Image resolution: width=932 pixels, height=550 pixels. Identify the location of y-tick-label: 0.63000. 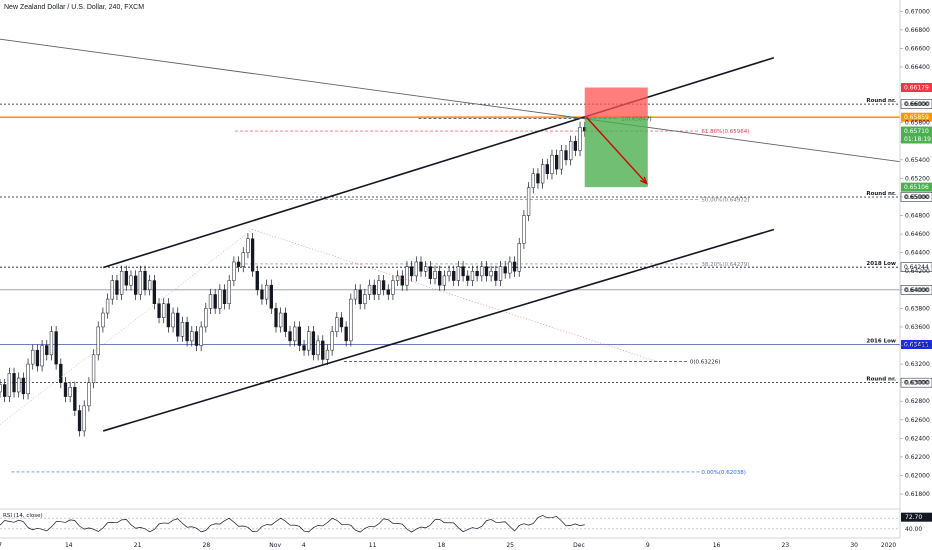
(917, 383).